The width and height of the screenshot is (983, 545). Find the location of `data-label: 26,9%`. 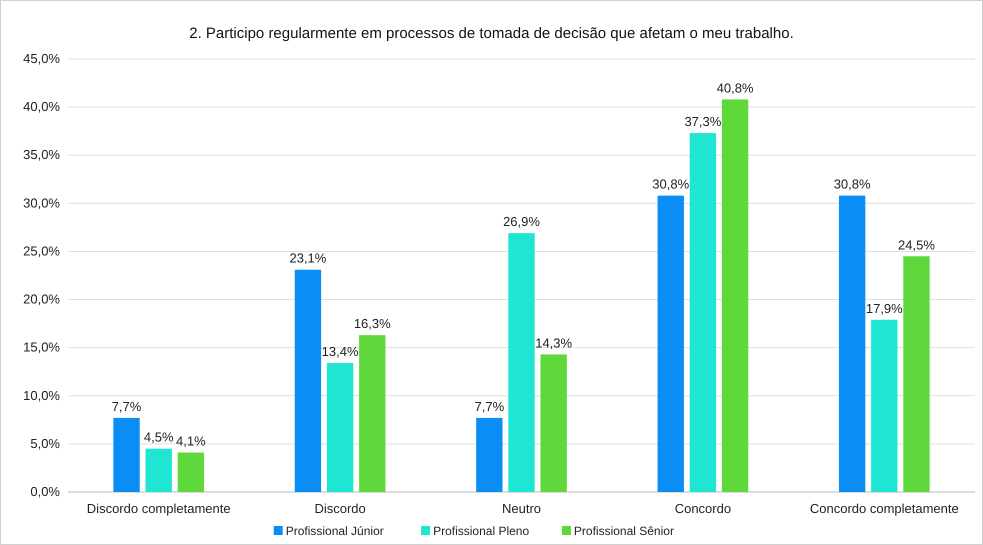

data-label: 26,9% is located at coordinates (521, 222).